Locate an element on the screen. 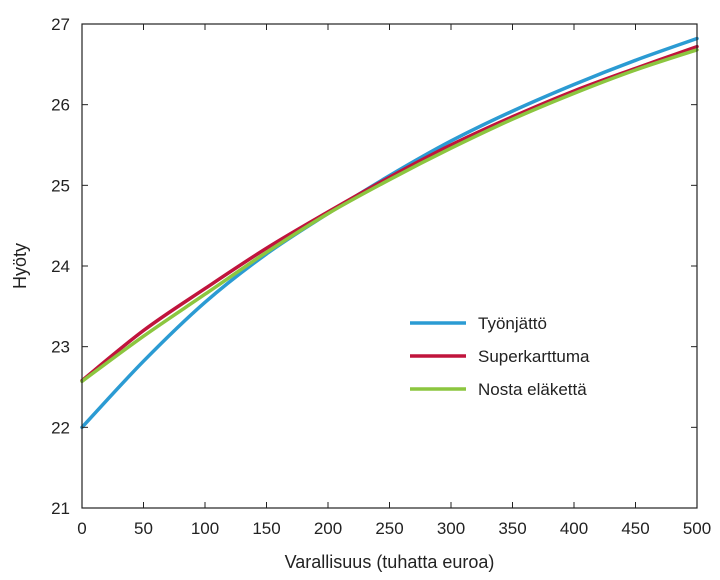  x-axis-label: Varallisuus (tuhatta euroa) is located at coordinates (390, 562).